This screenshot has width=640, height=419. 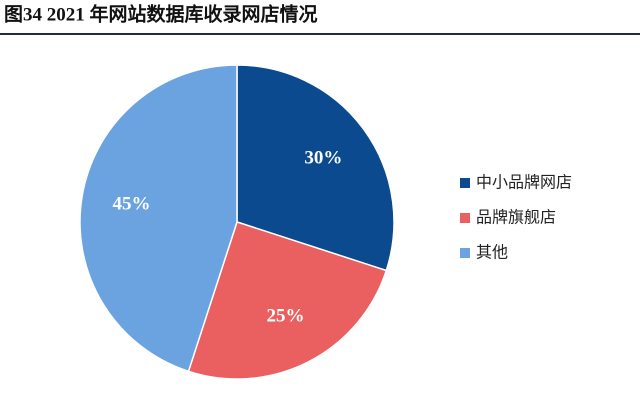 I want to click on legend-label: 其他, so click(x=492, y=252).